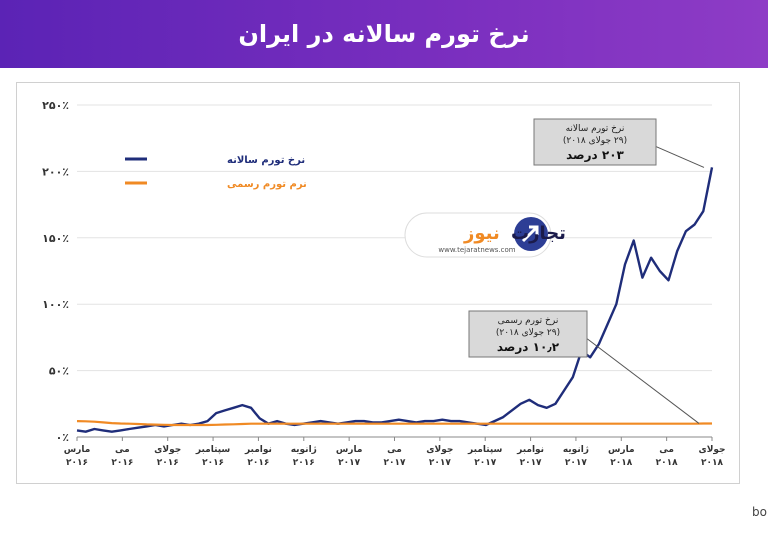 The image size is (768, 545). I want to click on y-tick-label: ۲۰۰٪, so click(55, 171).